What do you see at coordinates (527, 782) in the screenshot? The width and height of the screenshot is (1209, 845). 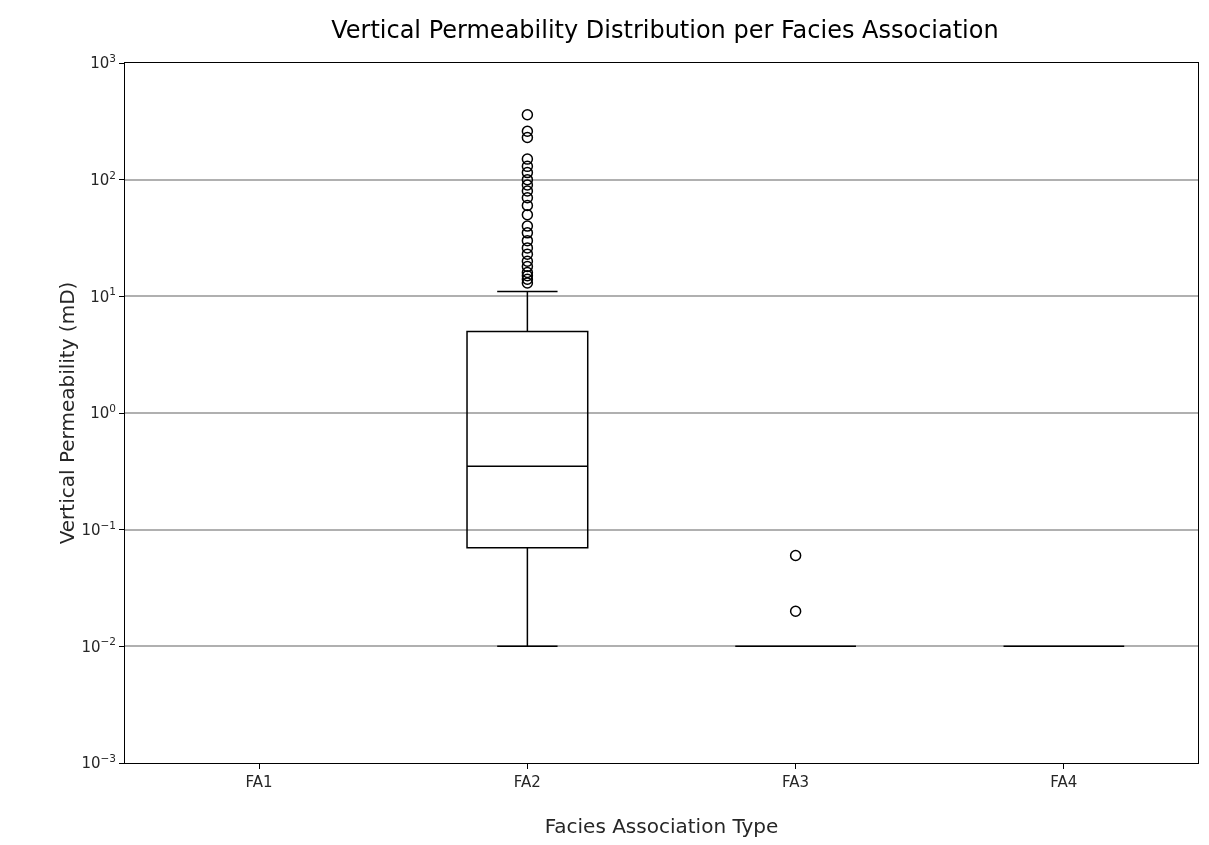 I see `x-tick-label: FA2` at bounding box center [527, 782].